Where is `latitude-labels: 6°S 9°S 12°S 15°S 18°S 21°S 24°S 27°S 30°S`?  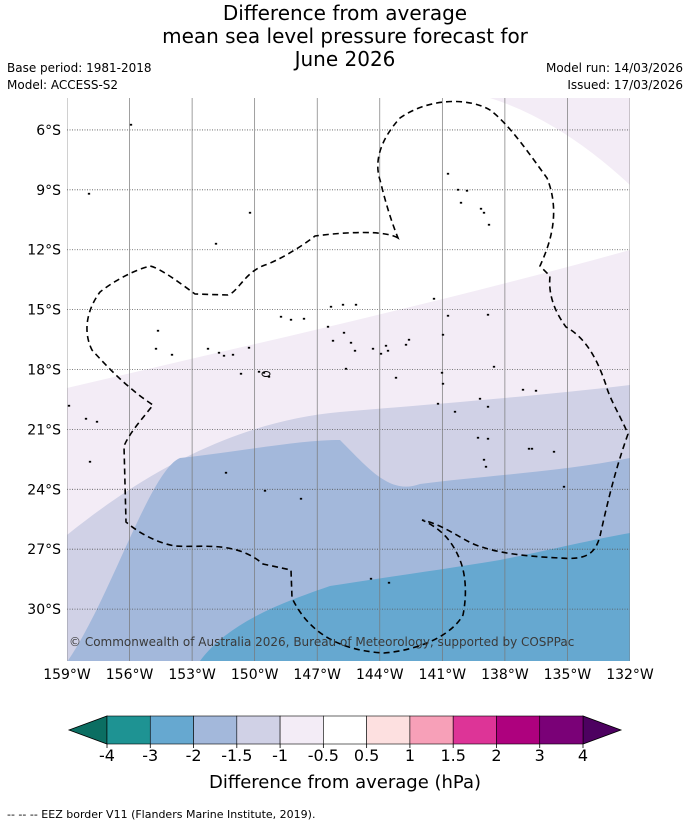
latitude-labels: 6°S 9°S 12°S 15°S 18°S 21°S 24°S 27°S 30°S is located at coordinates (44, 370).